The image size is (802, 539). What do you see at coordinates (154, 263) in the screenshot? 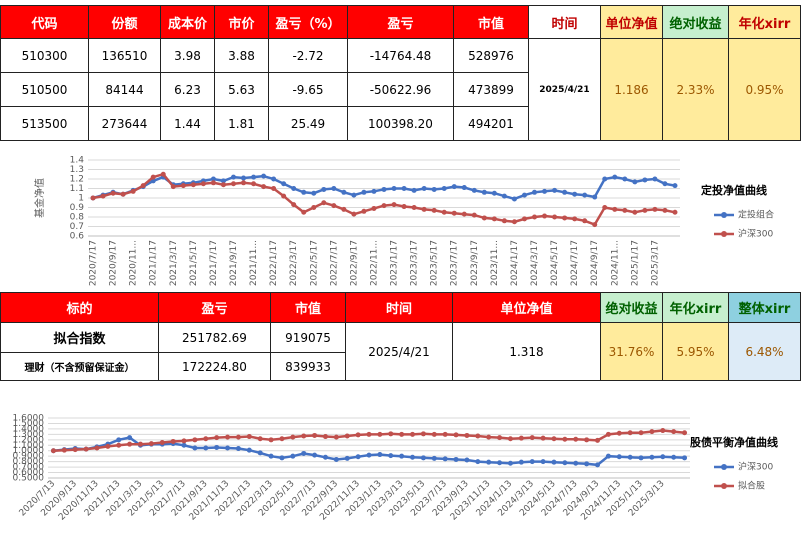
I see `x-tick-label: 2021/1/17` at bounding box center [154, 263].